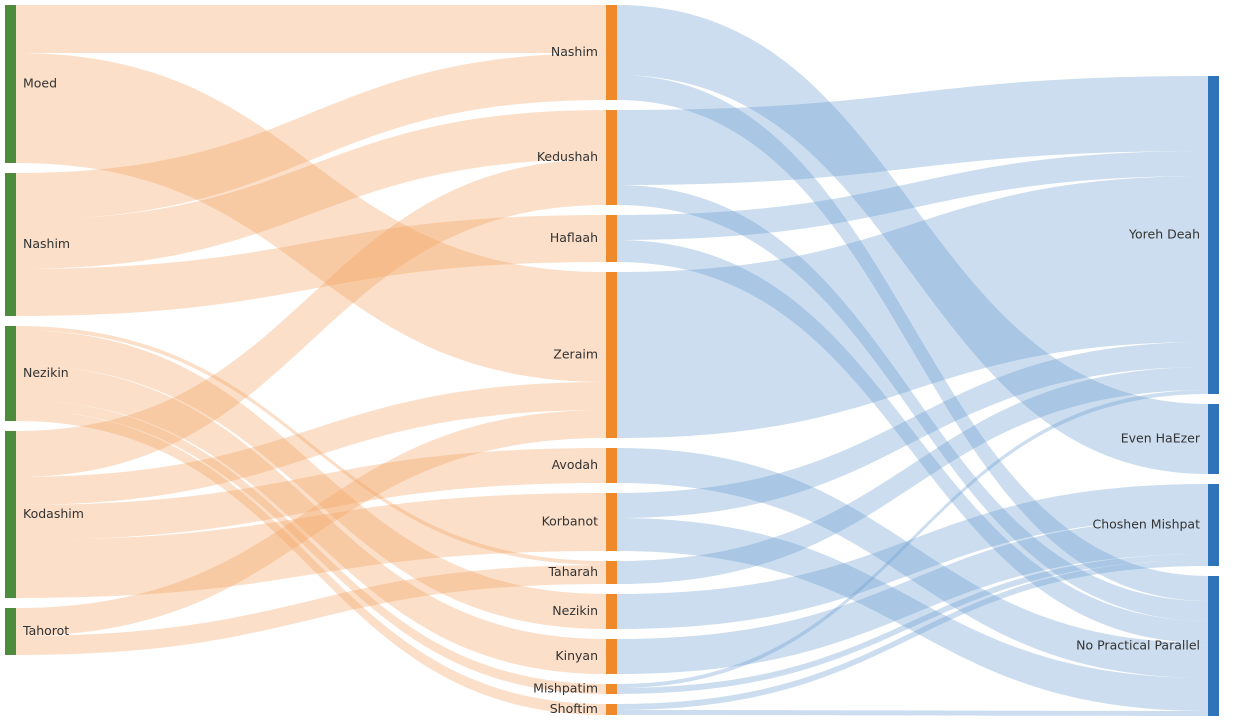  Describe the element at coordinates (53, 513) in the screenshot. I see `node-label: Kodashim` at that location.